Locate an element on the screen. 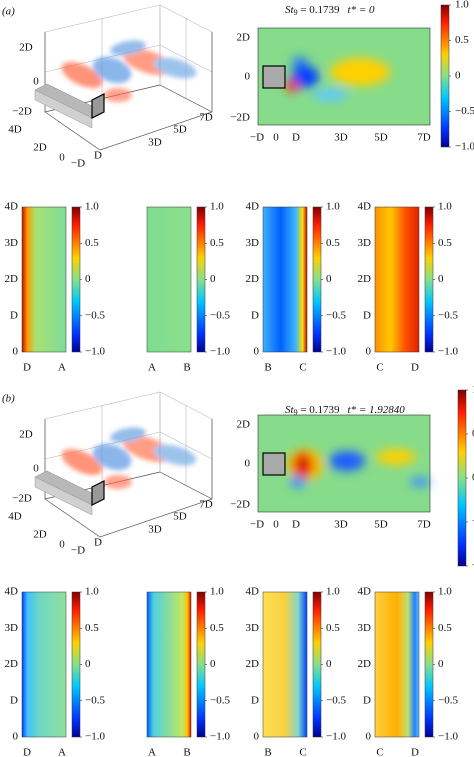  field-frame is located at coordinates (344, 76).